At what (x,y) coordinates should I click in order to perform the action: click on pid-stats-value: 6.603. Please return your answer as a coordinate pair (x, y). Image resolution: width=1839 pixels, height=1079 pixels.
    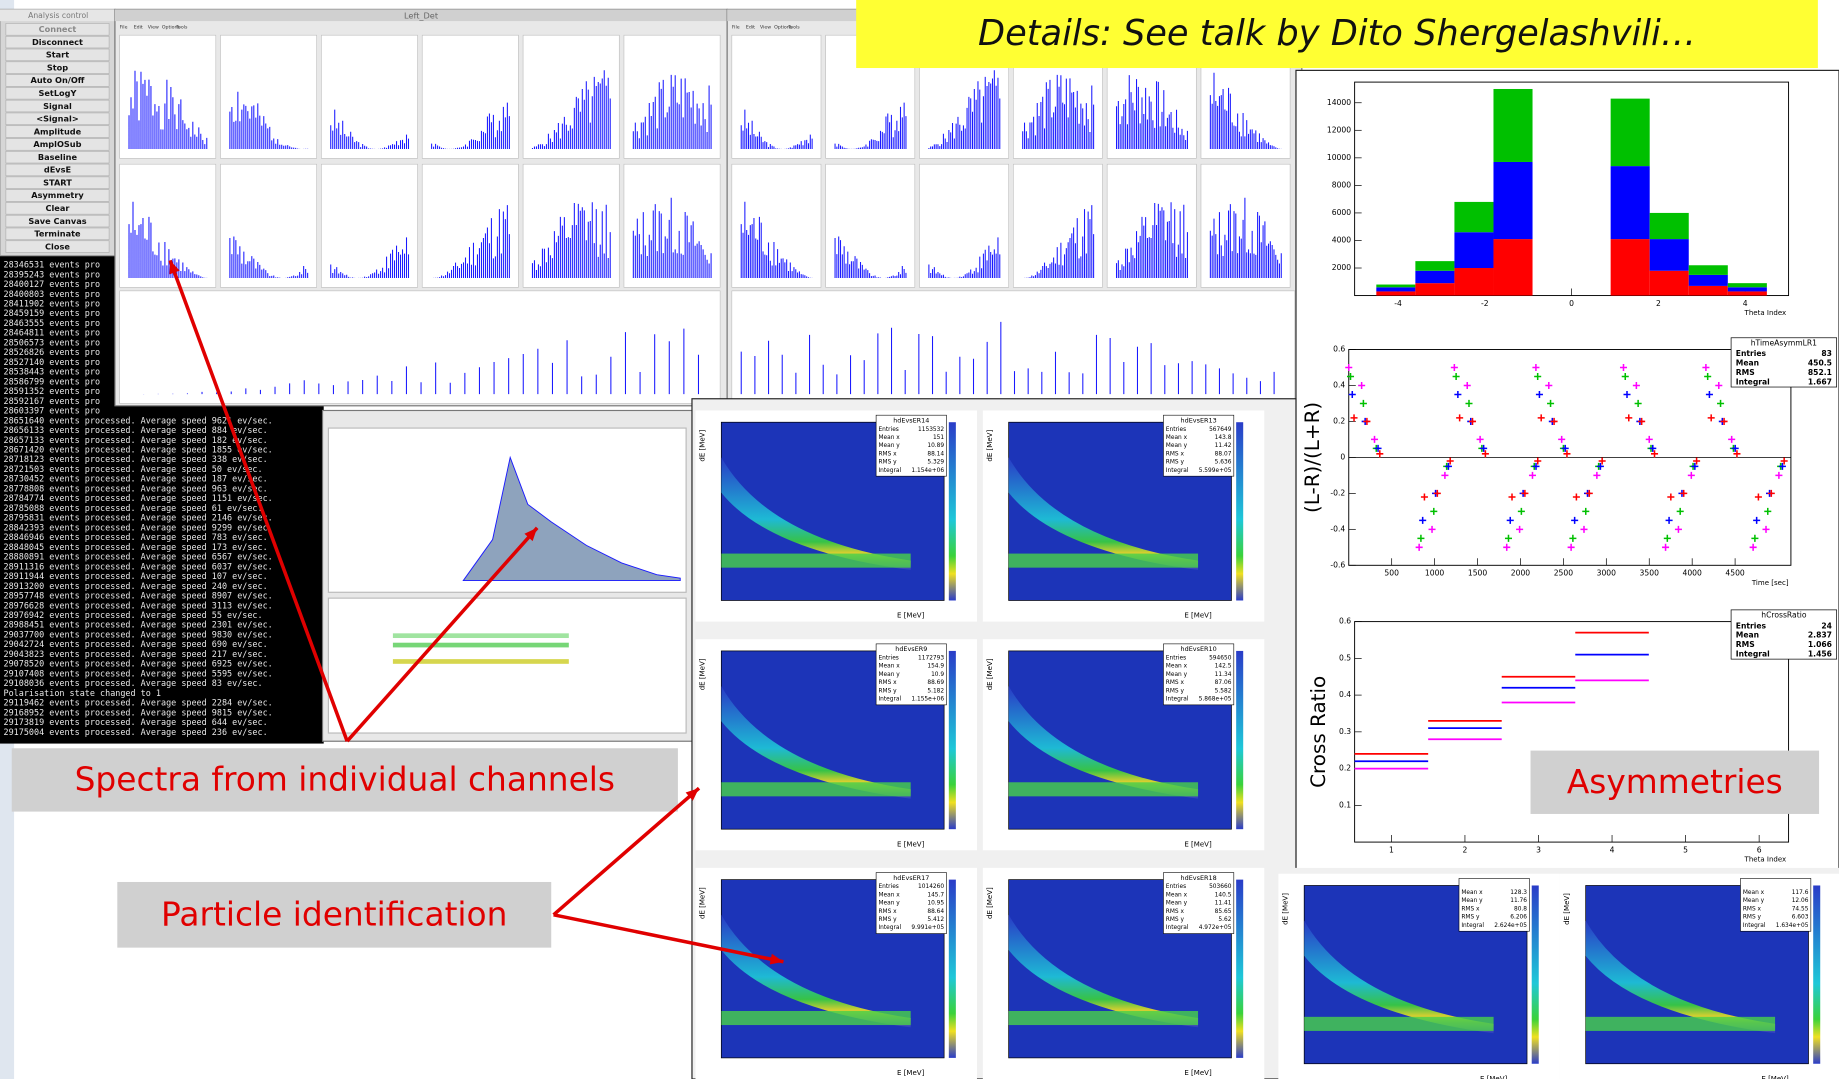
    Looking at the image, I should click on (1800, 918).